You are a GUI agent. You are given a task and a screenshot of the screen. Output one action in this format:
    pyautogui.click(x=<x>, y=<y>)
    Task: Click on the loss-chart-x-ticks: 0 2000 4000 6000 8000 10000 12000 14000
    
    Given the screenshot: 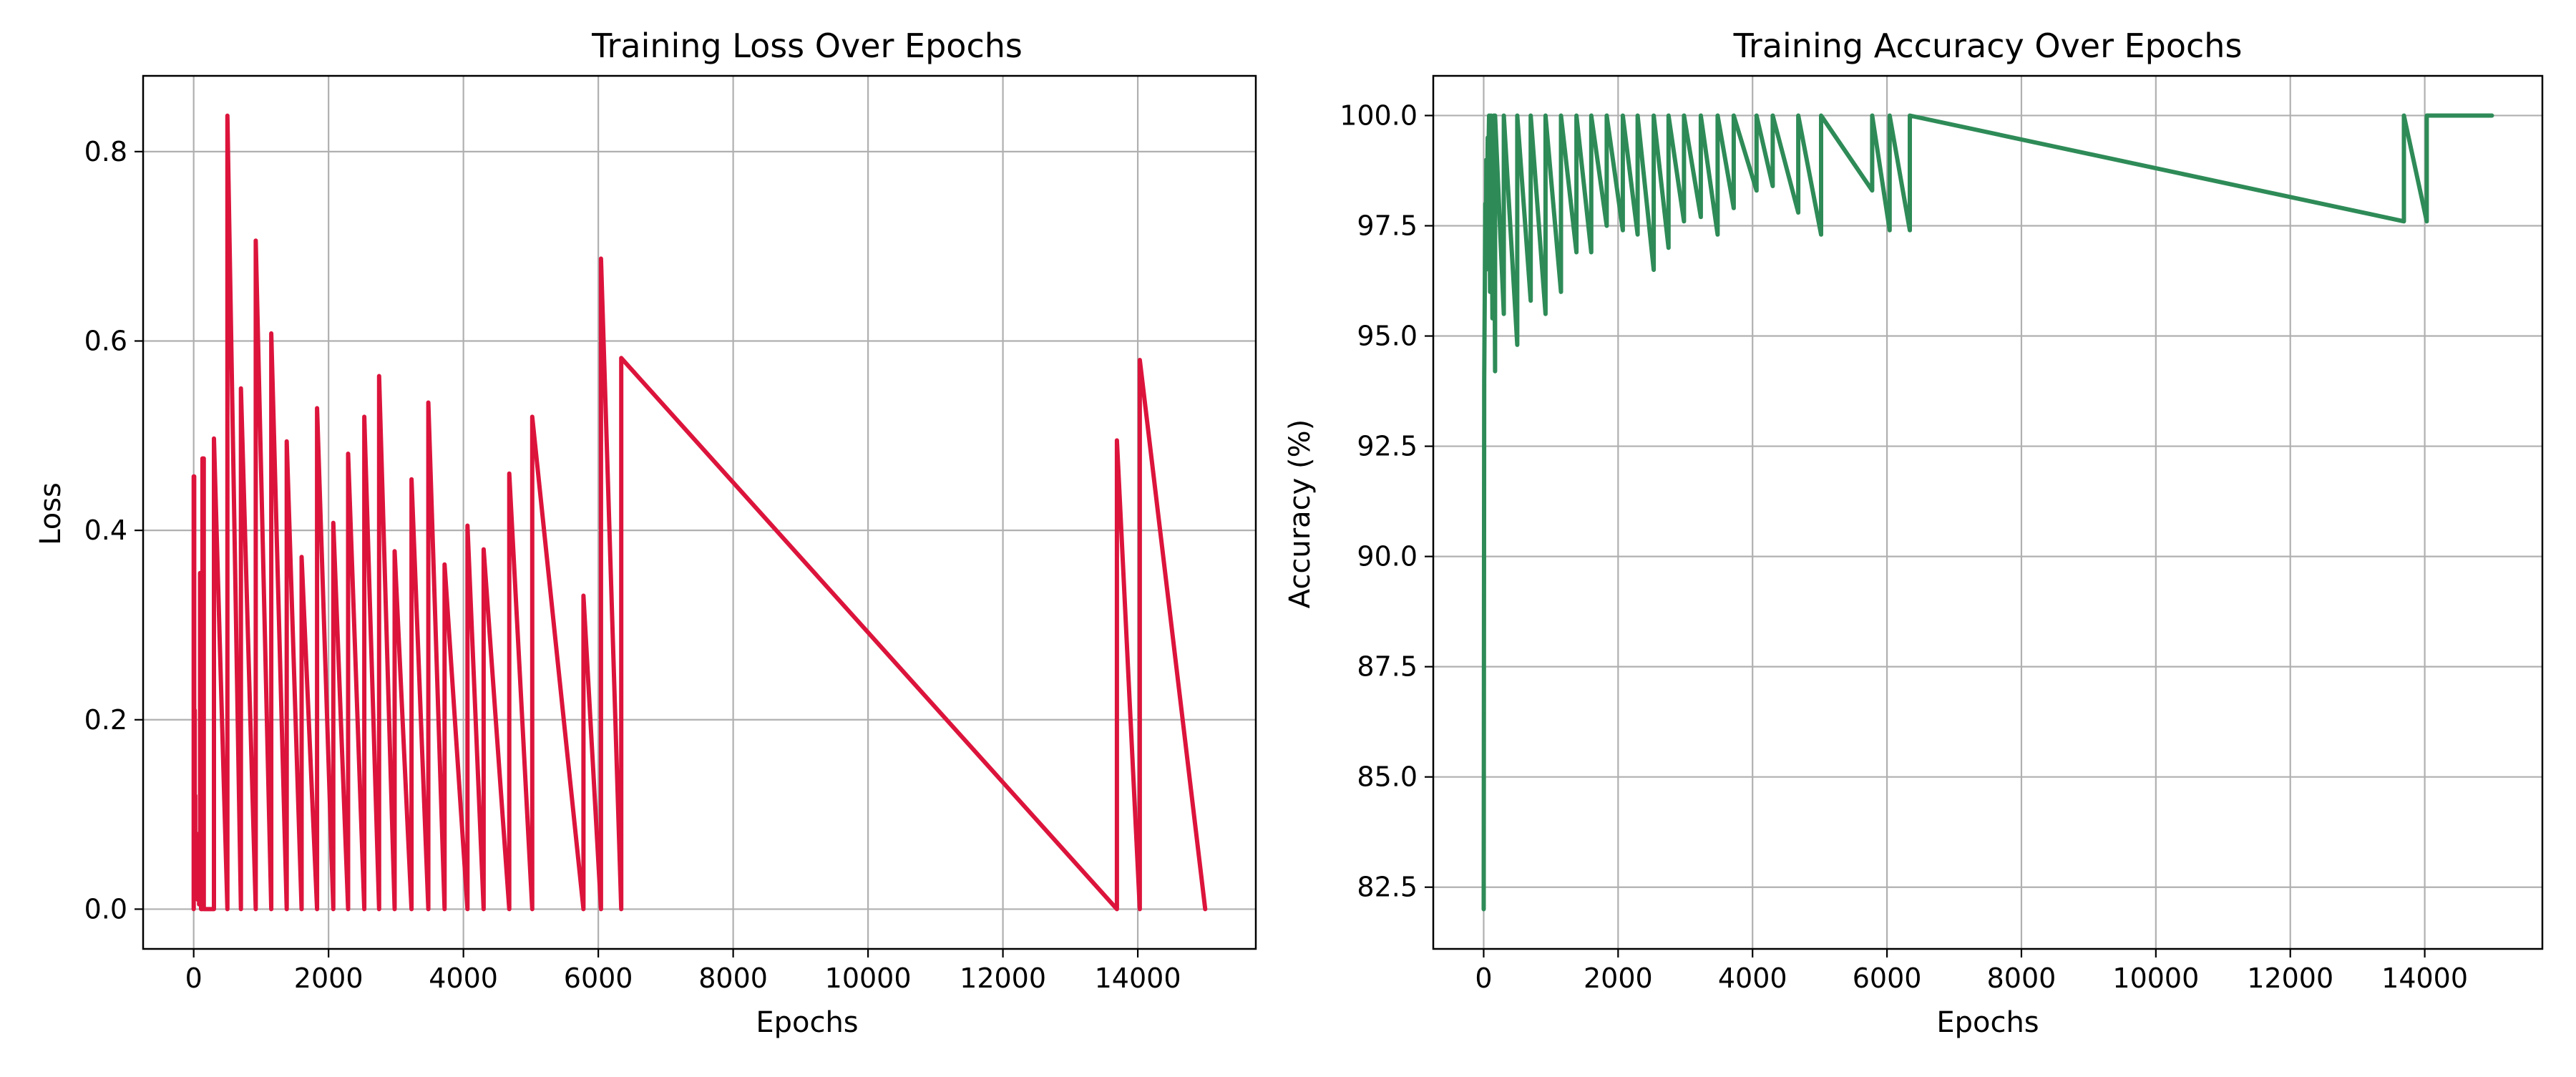 What is the action you would take?
    pyautogui.click(x=683, y=971)
    